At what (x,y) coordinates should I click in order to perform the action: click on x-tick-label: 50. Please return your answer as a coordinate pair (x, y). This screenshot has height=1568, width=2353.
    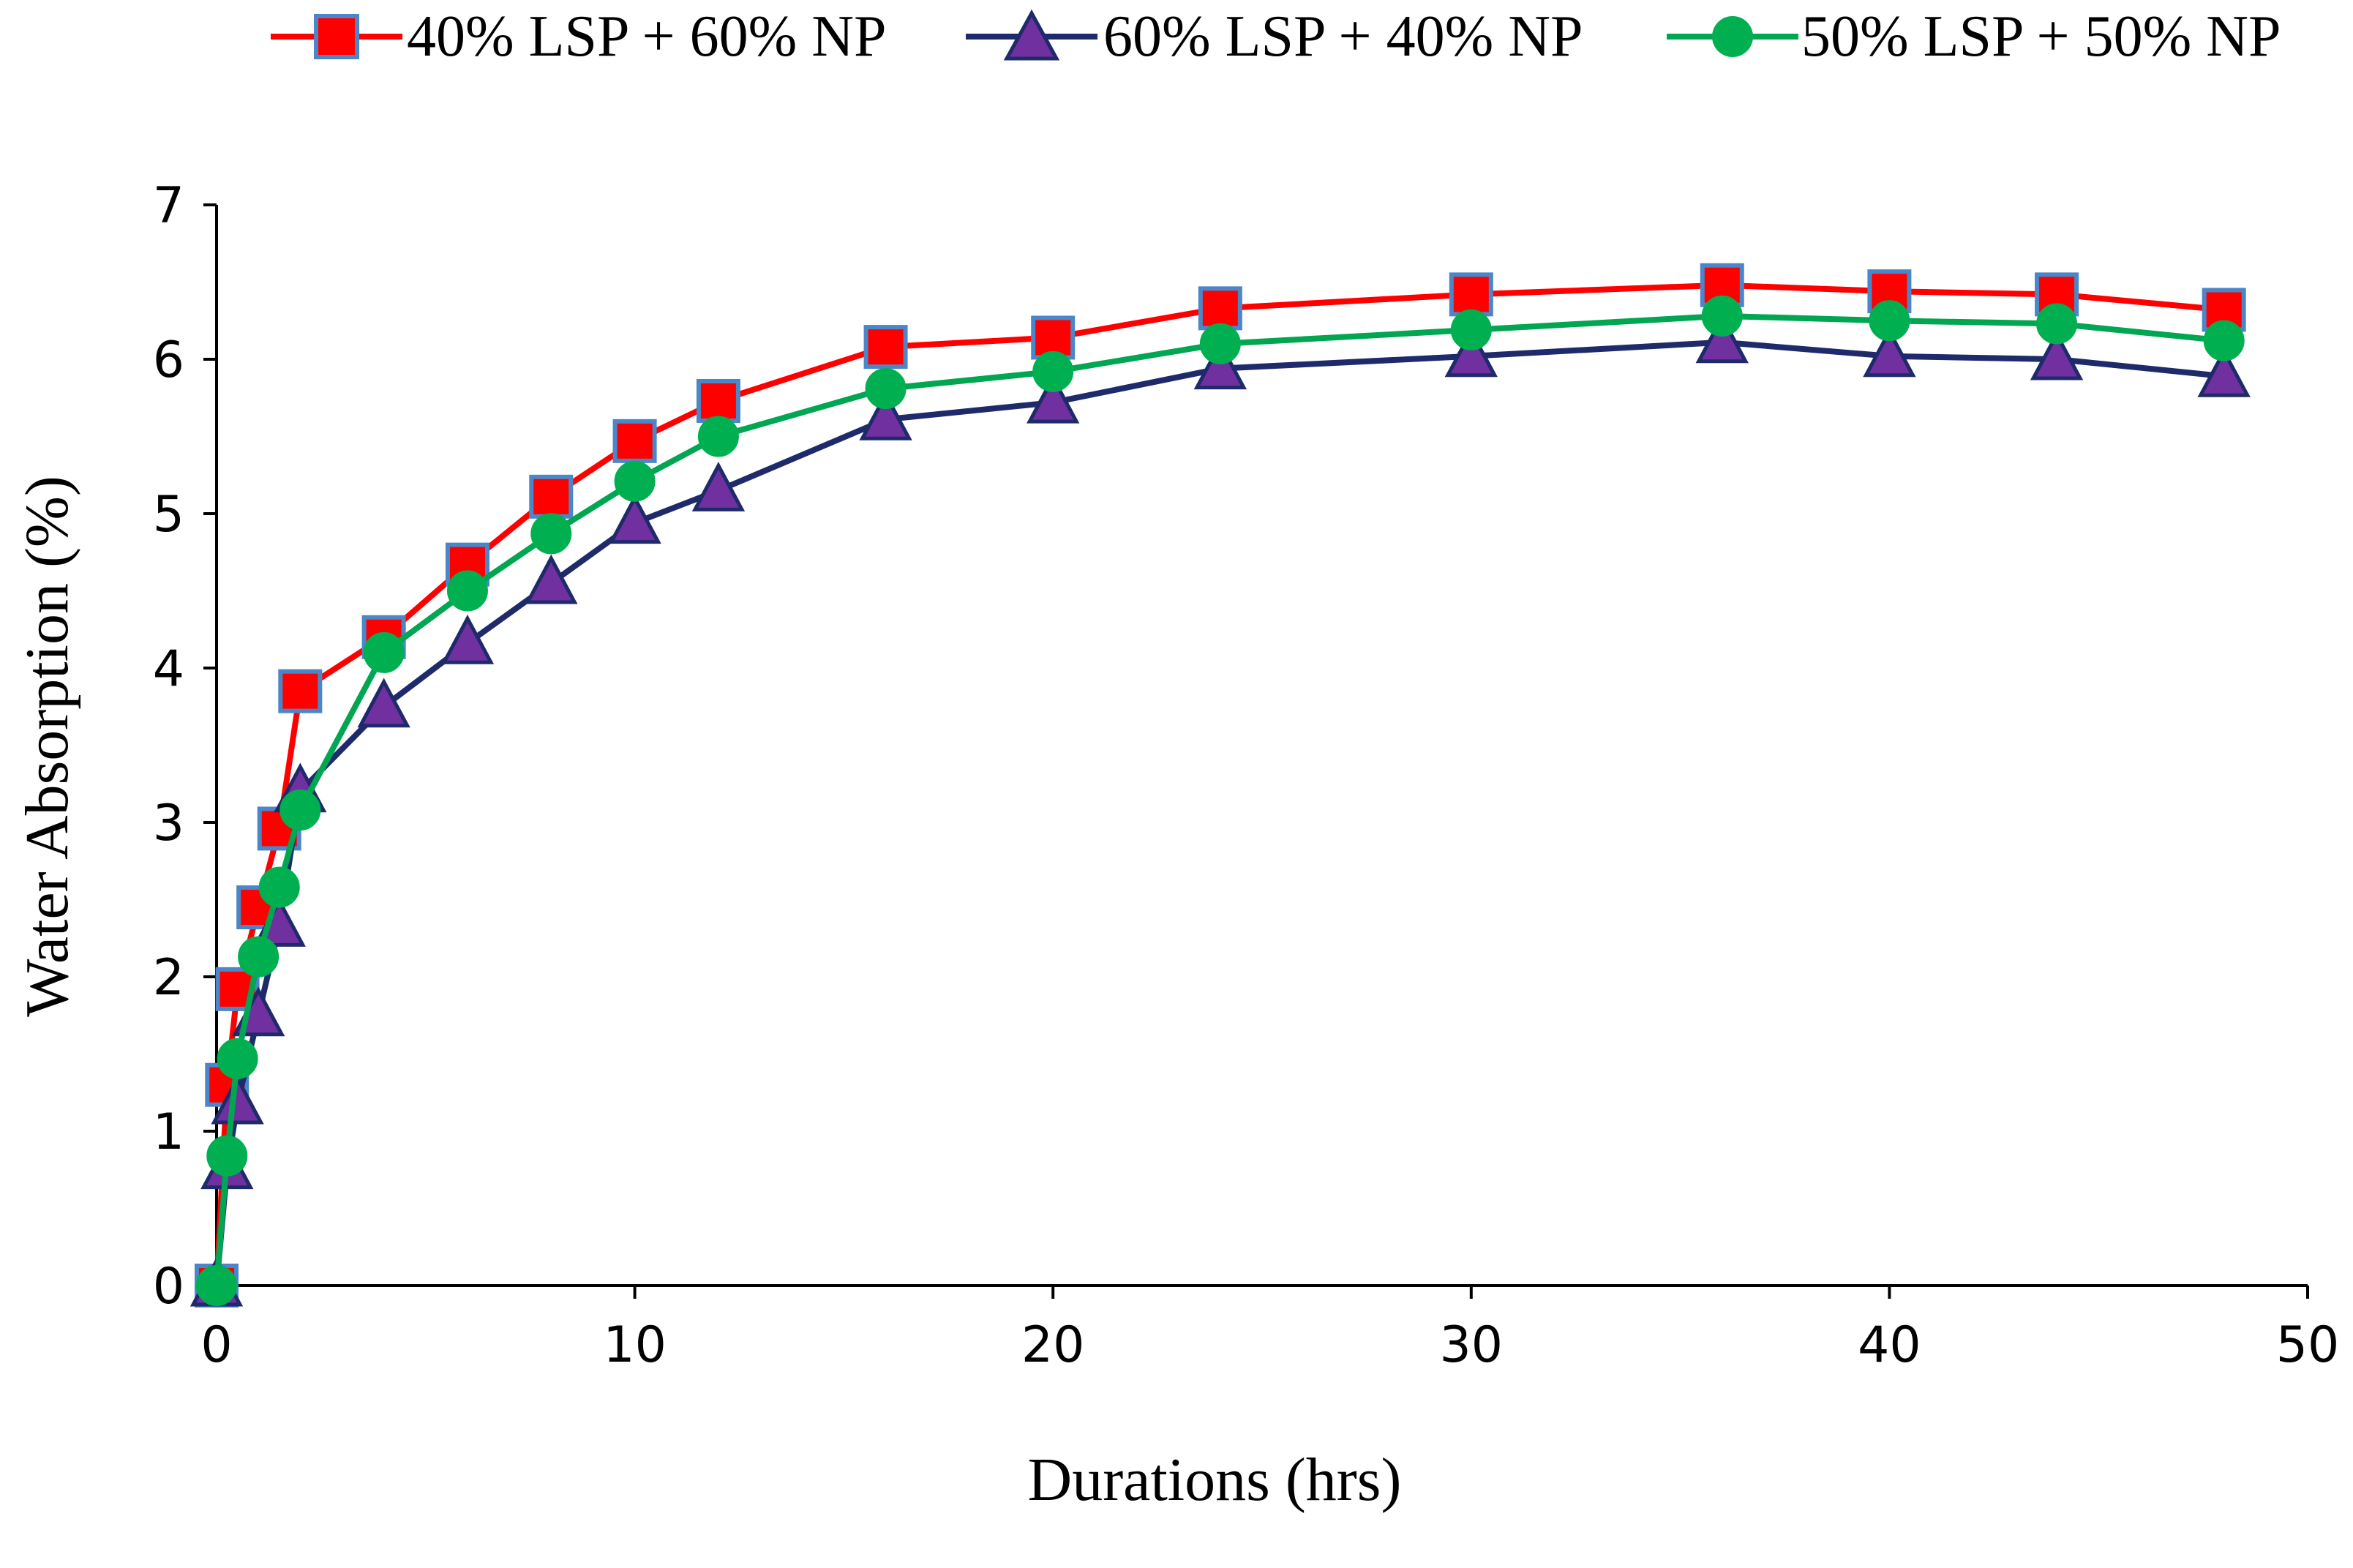
    Looking at the image, I should click on (2308, 1345).